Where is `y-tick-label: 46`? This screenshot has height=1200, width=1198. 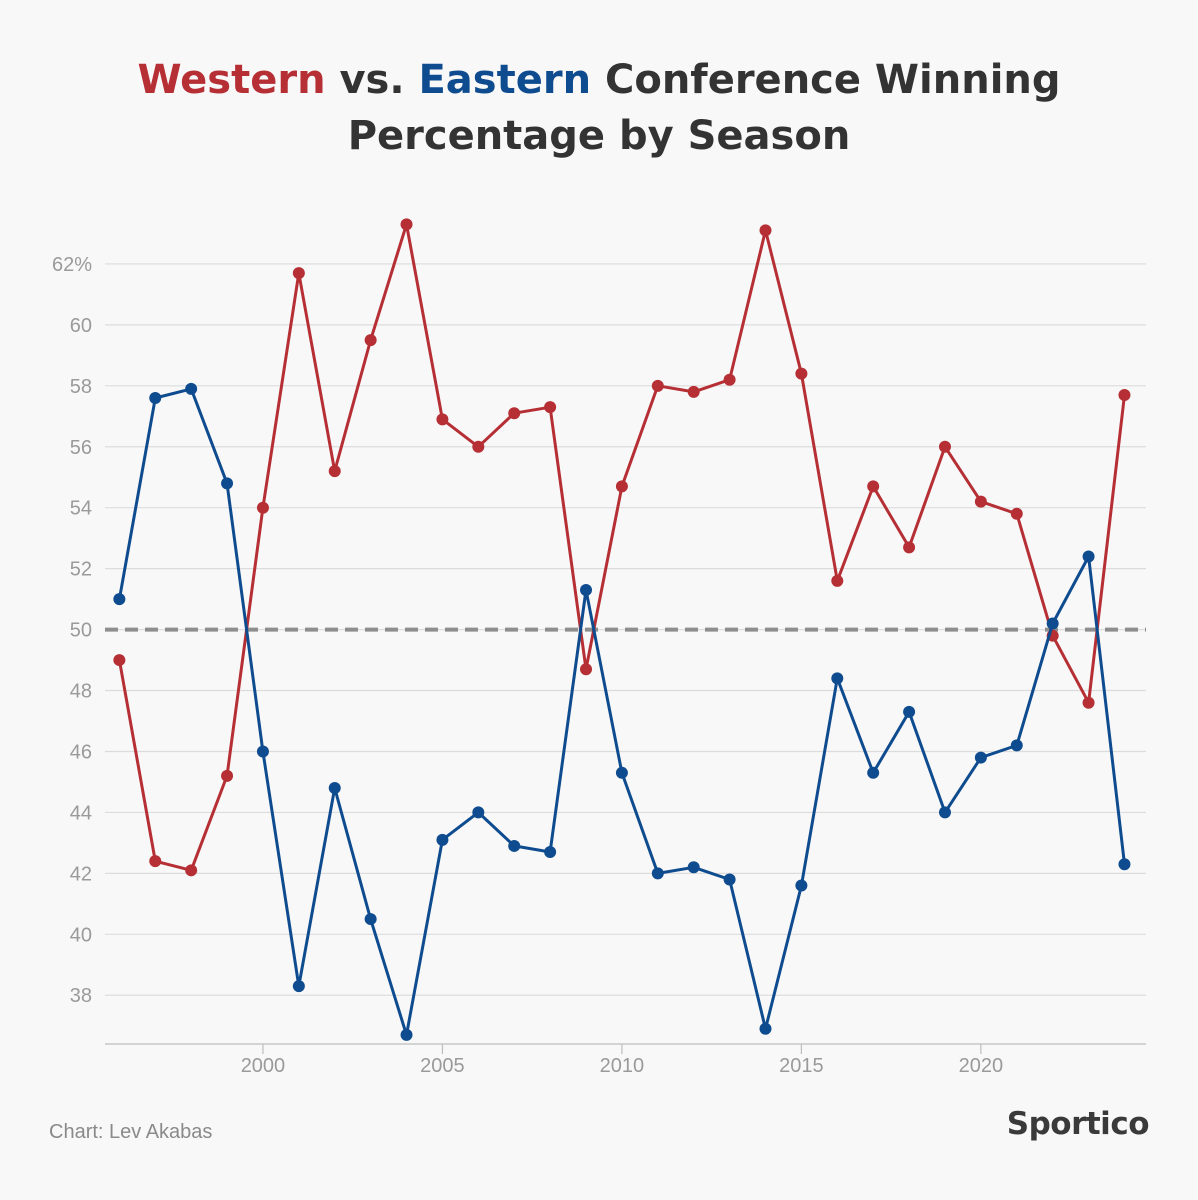 y-tick-label: 46 is located at coordinates (81, 752).